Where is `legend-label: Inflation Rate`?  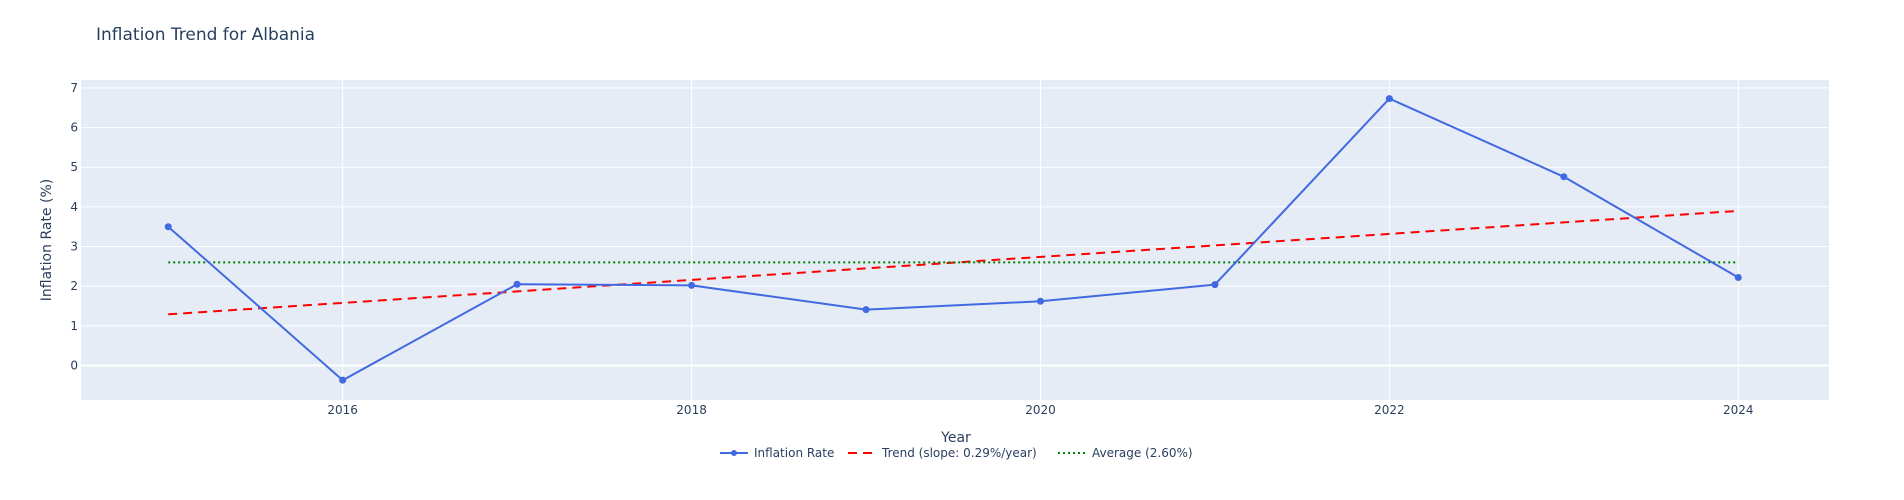 legend-label: Inflation Rate is located at coordinates (794, 453).